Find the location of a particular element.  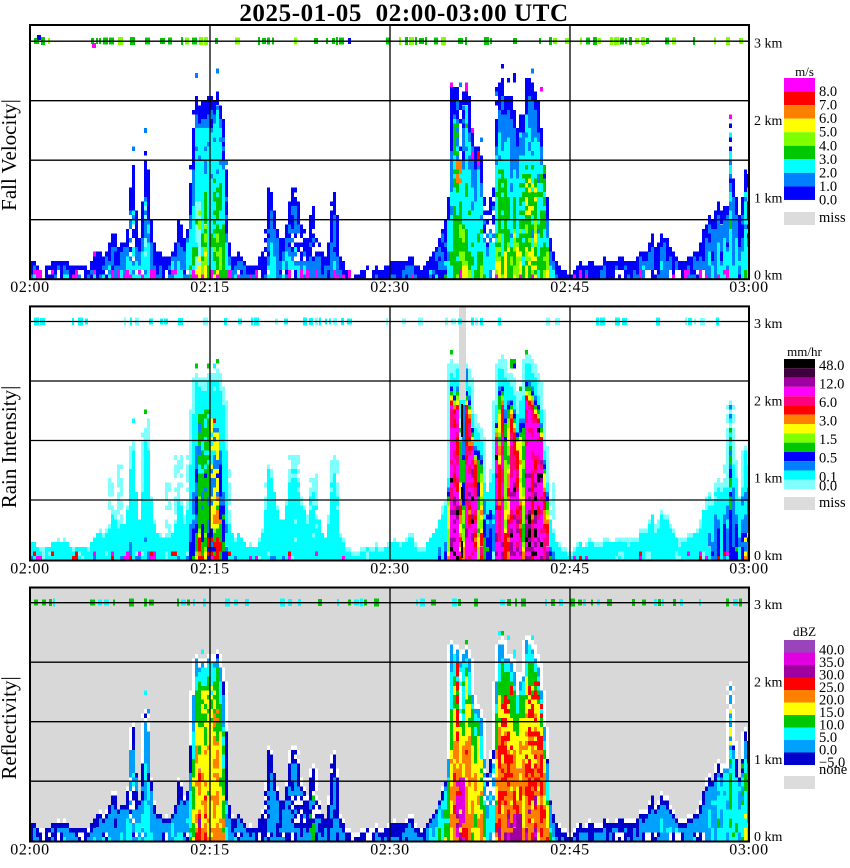

svg-text: 12.0 is located at coordinates (831, 384).